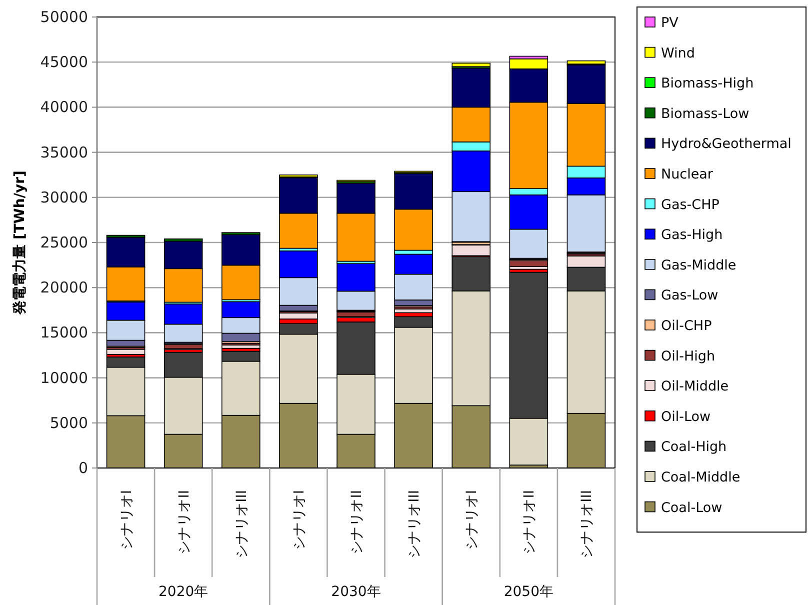 The width and height of the screenshot is (809, 605). I want to click on legend-label: Oil-CHP, so click(686, 326).